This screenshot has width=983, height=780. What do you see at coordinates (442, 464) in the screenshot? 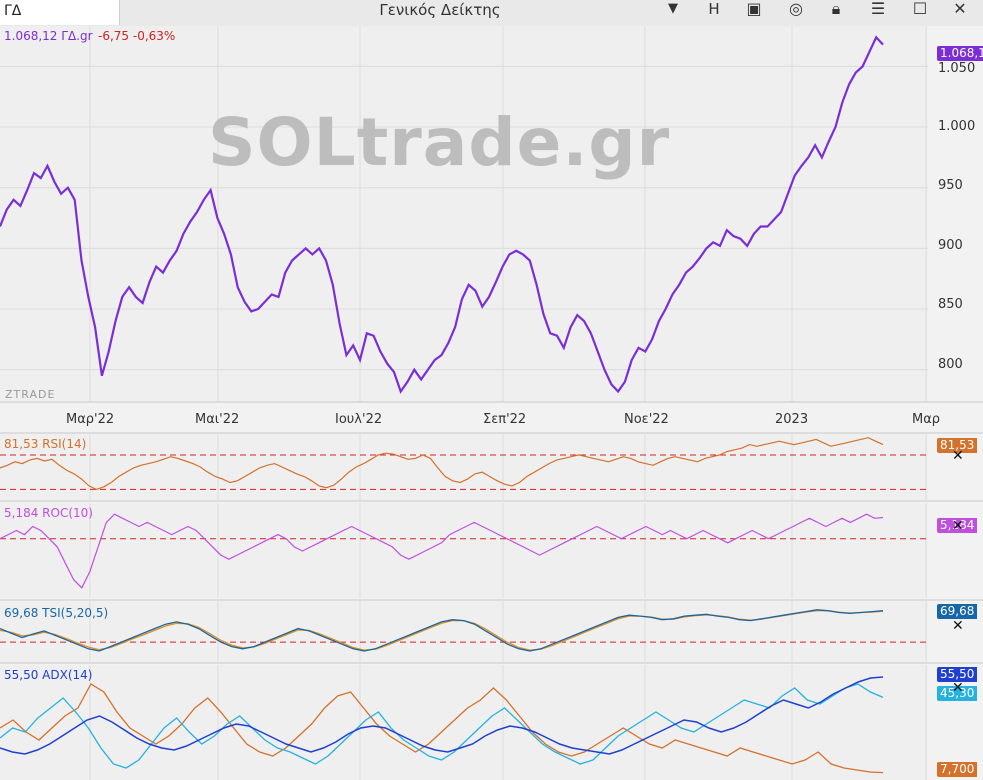
I see `rsi-line` at bounding box center [442, 464].